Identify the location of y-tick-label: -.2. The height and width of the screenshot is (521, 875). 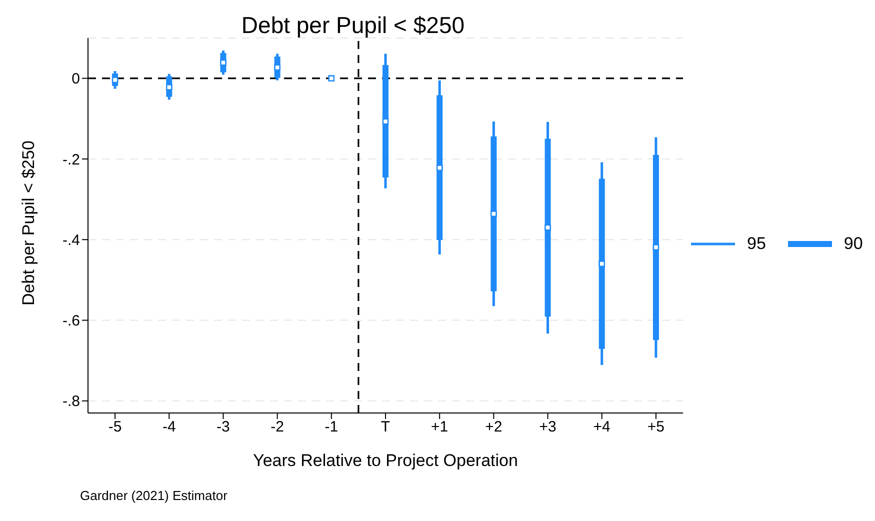
(71, 159).